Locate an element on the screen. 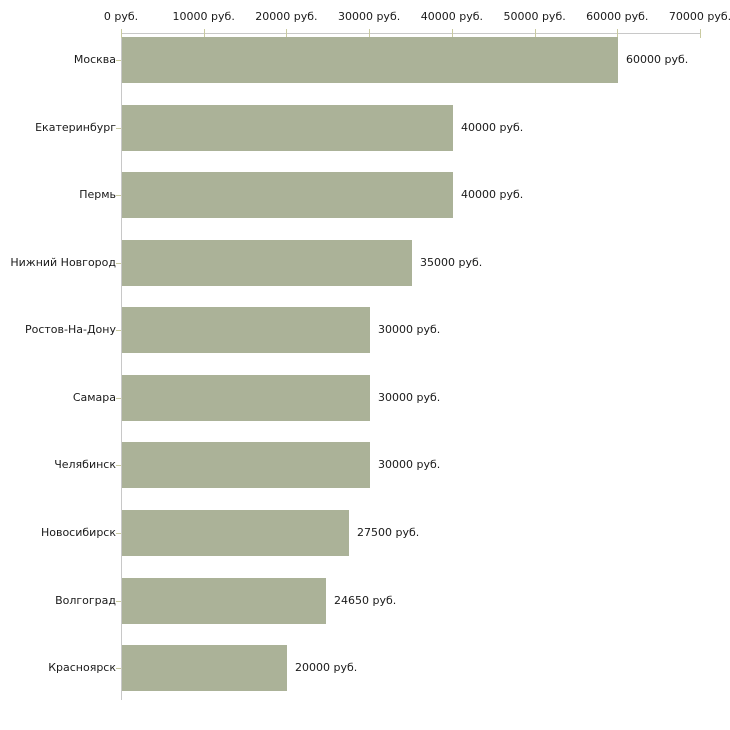  y-axis-line is located at coordinates (121, 366).